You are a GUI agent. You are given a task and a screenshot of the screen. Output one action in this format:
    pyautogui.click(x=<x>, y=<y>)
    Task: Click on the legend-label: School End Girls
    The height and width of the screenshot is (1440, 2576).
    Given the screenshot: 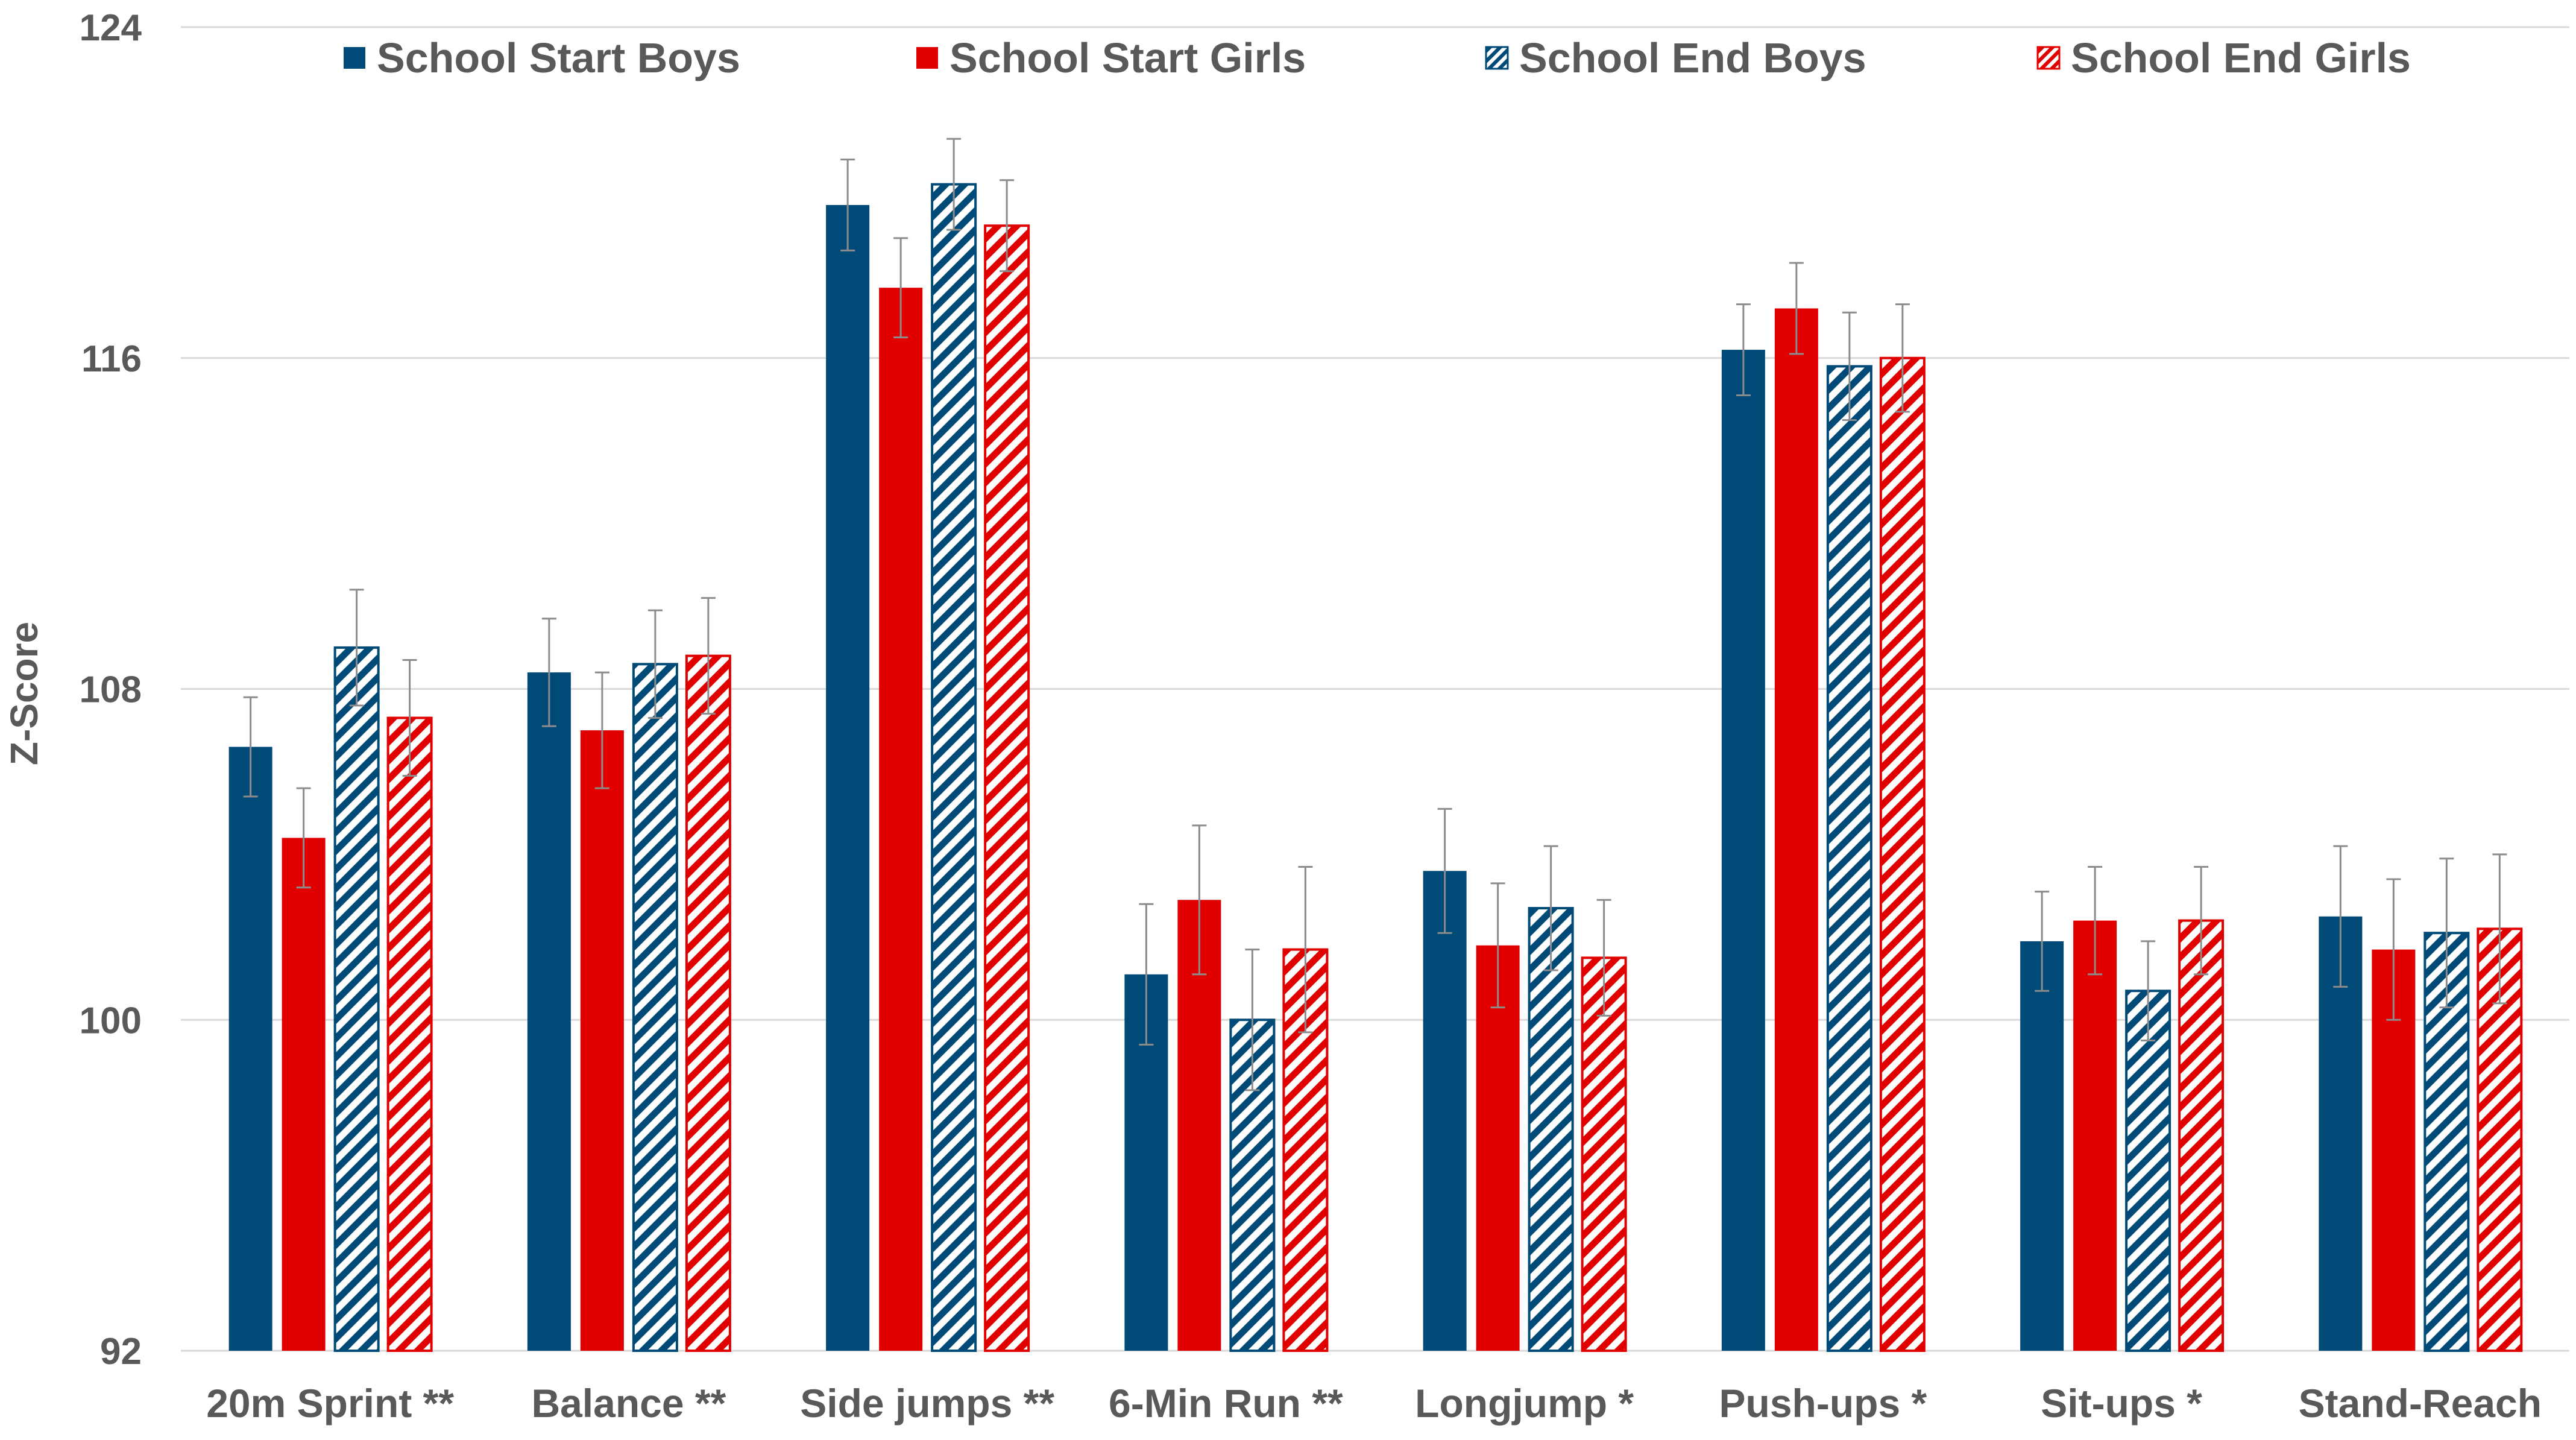 What is the action you would take?
    pyautogui.click(x=2241, y=57)
    